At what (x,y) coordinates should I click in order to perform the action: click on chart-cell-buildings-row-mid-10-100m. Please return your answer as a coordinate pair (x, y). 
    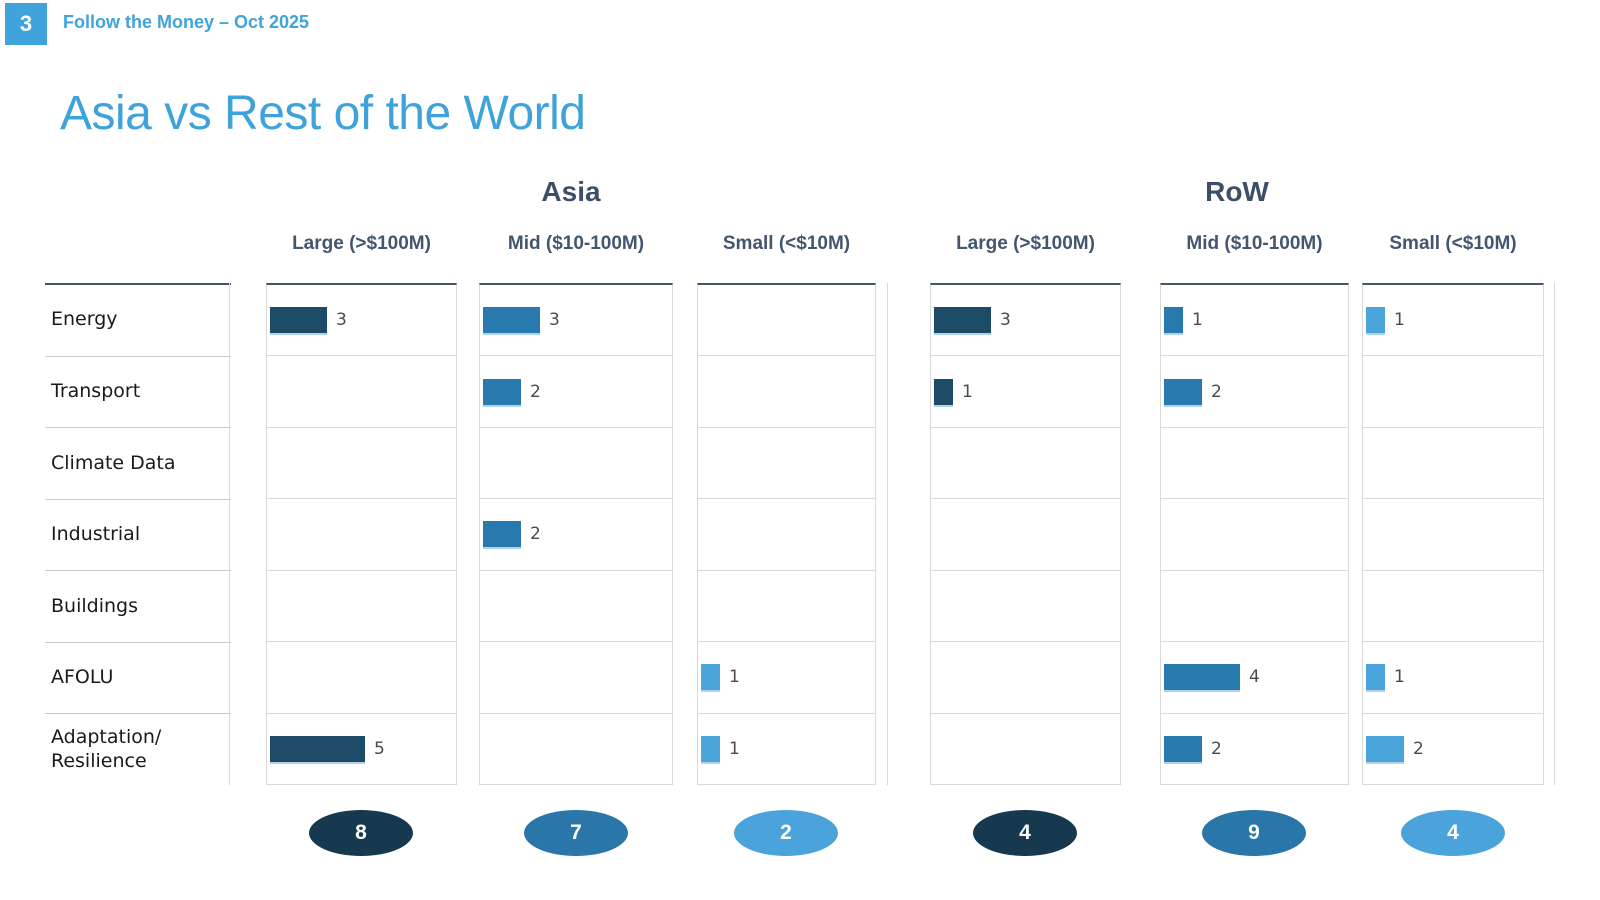
    Looking at the image, I should click on (1254, 607).